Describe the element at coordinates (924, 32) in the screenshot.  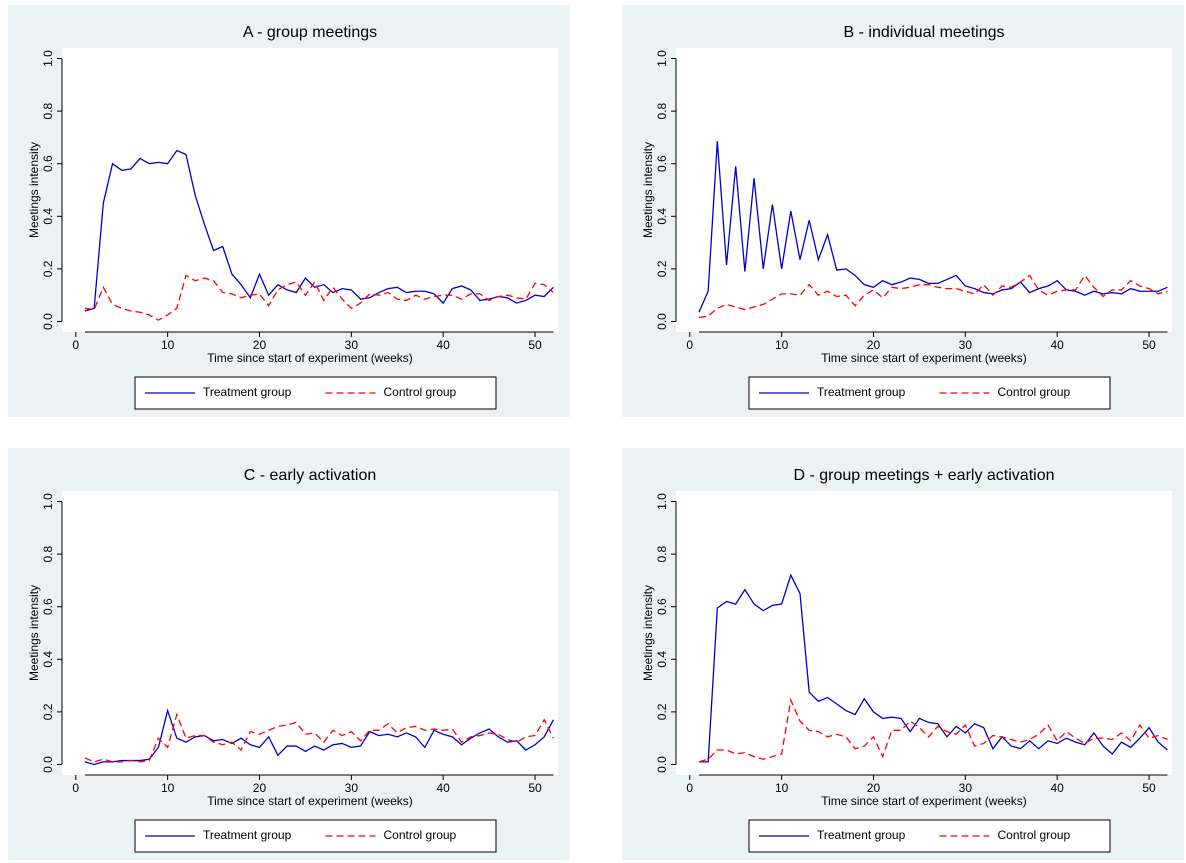
I see `chart-title: B - individual meetings` at that location.